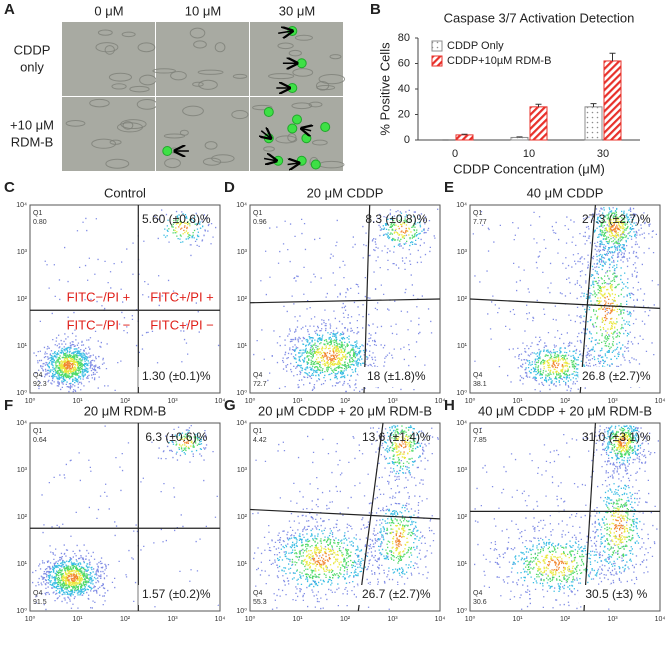 Image resolution: width=669 pixels, height=654 pixels. Describe the element at coordinates (176, 437) in the screenshot. I see `upper-right-percent: 6.3 (±0.6)%` at that location.